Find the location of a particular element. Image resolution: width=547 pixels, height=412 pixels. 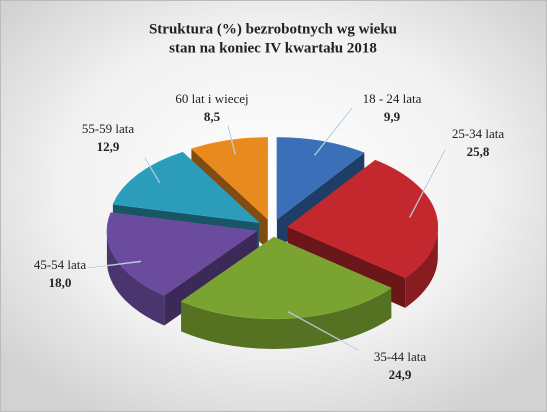

value-label: 12,9 is located at coordinates (108, 146).